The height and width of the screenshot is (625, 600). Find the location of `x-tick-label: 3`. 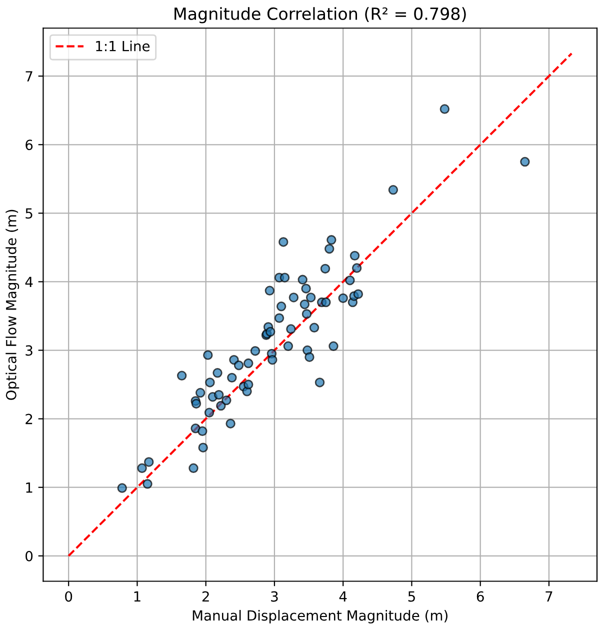

x-tick-label: 3 is located at coordinates (274, 596).